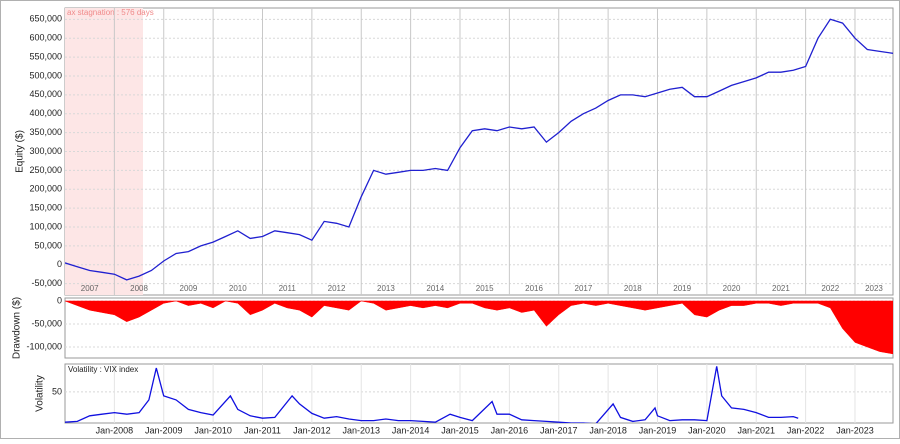 This screenshot has width=900, height=444. I want to click on x-tick-label: Jan-2019, so click(658, 430).